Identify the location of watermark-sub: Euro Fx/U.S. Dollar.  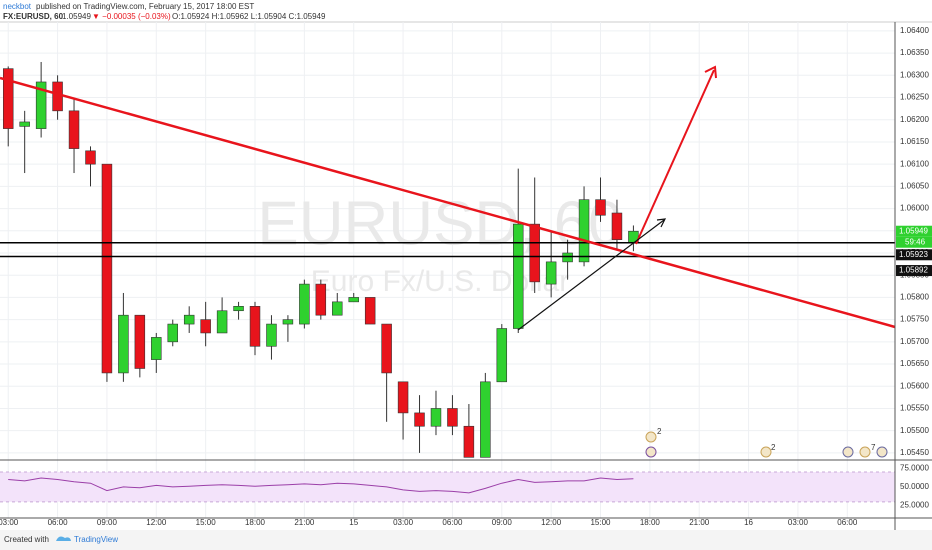
(440, 281).